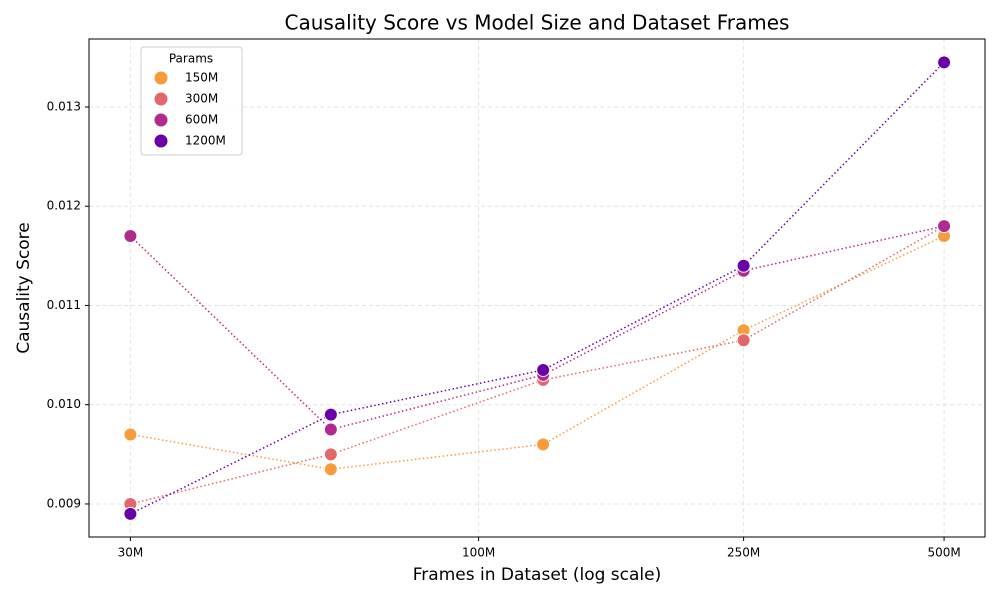 Image resolution: width=1000 pixels, height=604 pixels. I want to click on y-tick-label: 0.013, so click(64, 106).